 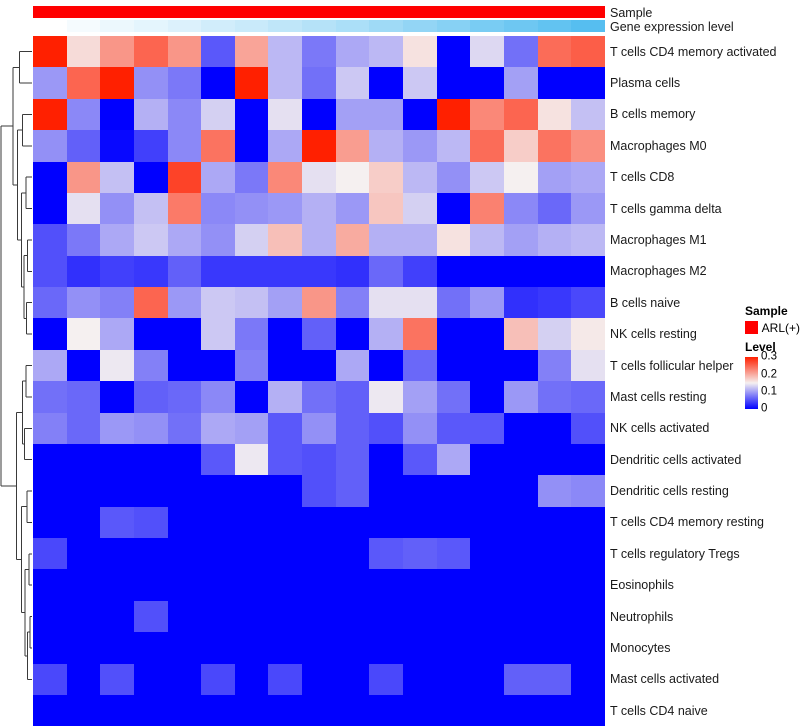 What do you see at coordinates (687, 522) in the screenshot?
I see `row-label: T cells CD4 memory resting` at bounding box center [687, 522].